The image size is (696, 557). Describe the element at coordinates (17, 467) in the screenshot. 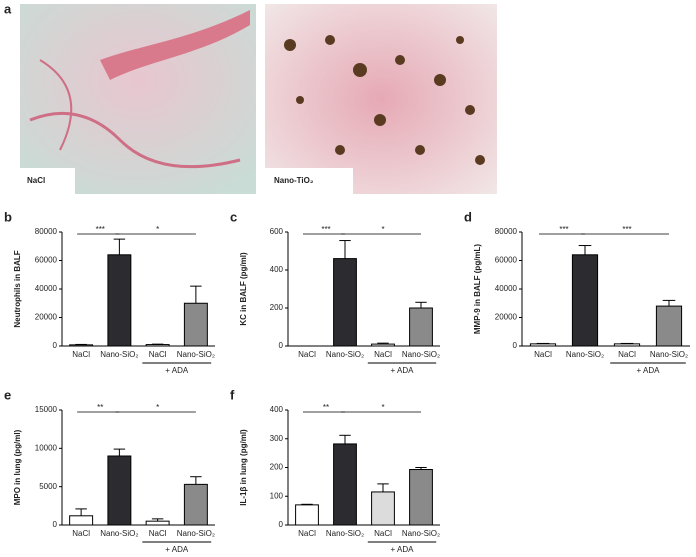

I see `y-axis-label: MPO in lung (pg/ml)` at that location.